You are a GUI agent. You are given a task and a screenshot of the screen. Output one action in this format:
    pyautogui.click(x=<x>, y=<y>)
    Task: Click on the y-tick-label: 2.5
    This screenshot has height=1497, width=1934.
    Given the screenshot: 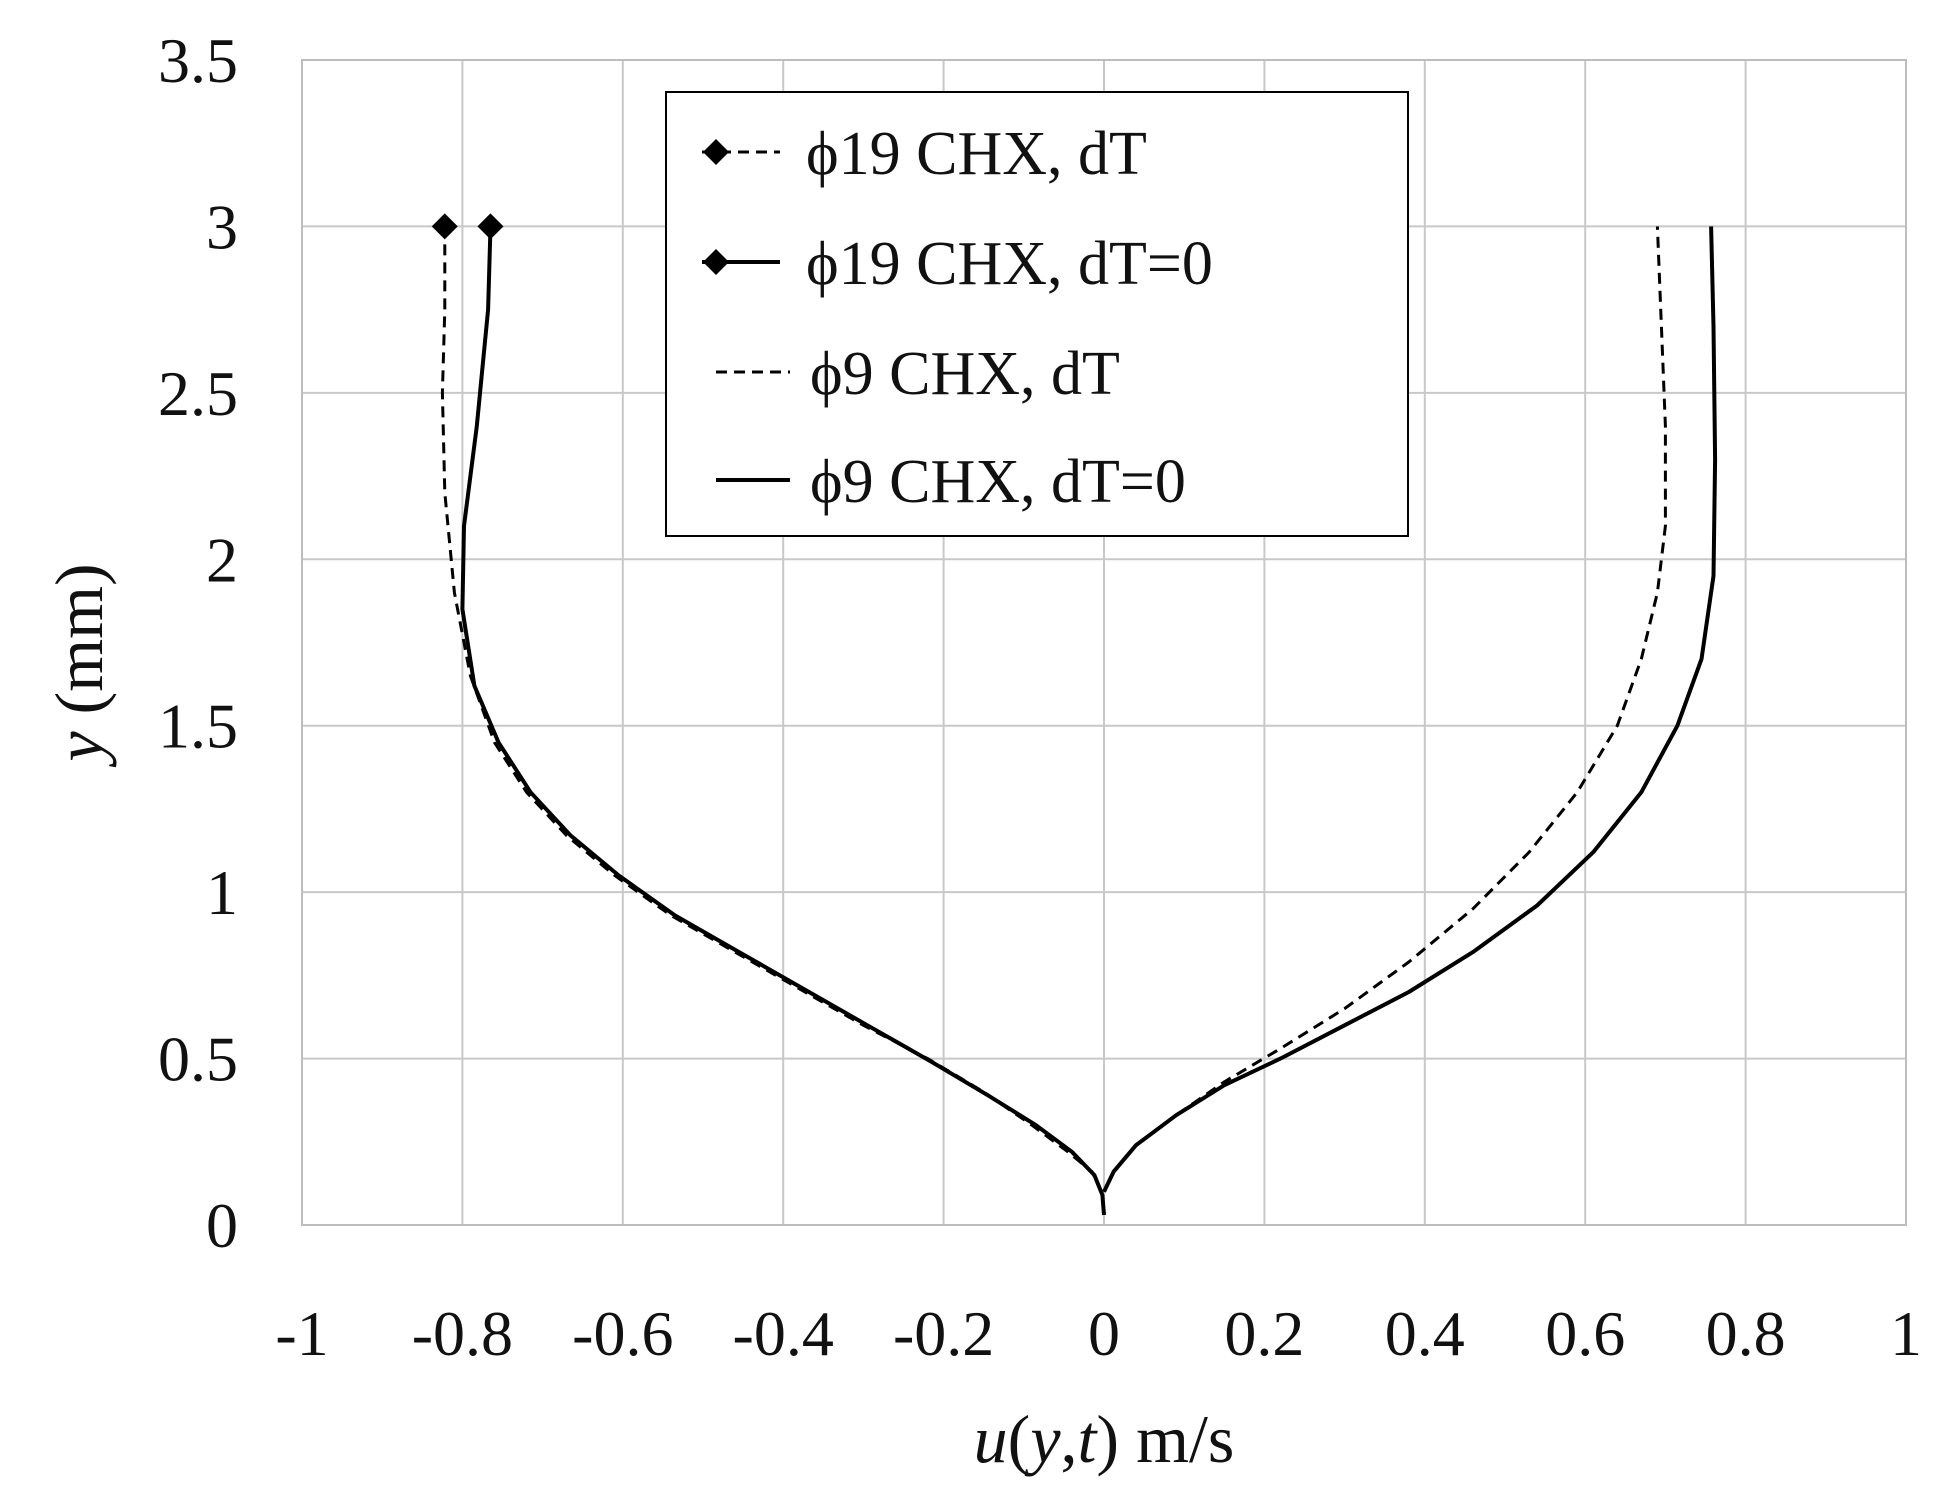 What is the action you would take?
    pyautogui.click(x=198, y=393)
    